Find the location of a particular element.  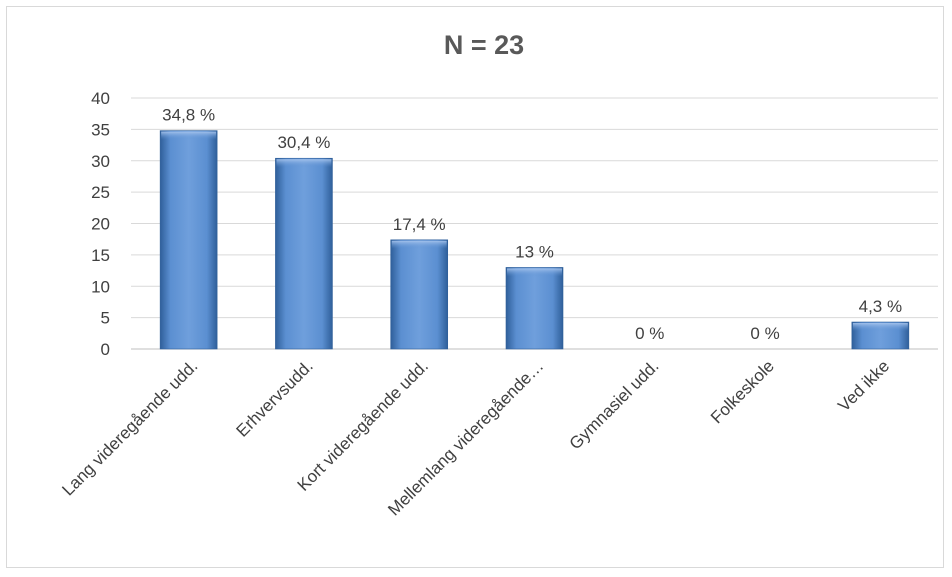

data-label: 34,8 % is located at coordinates (188, 115).